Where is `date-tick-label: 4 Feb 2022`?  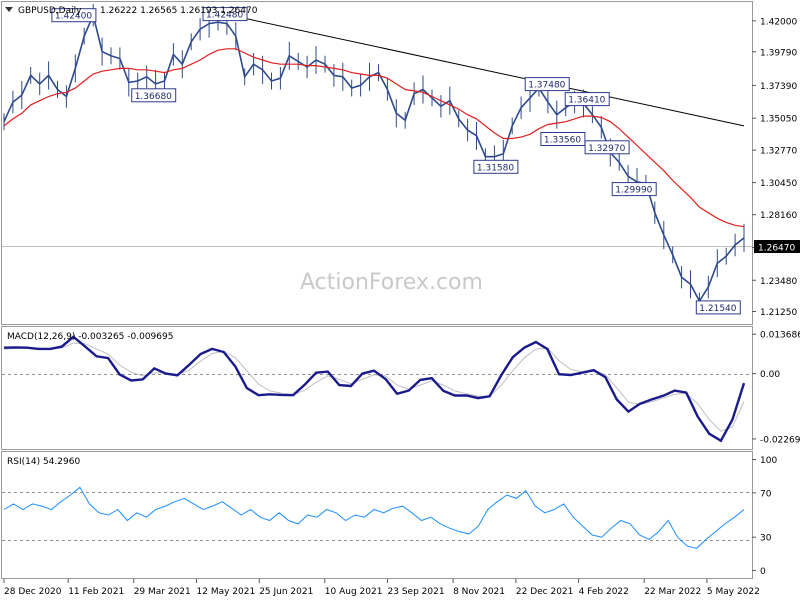 date-tick-label: 4 Feb 2022 is located at coordinates (604, 592).